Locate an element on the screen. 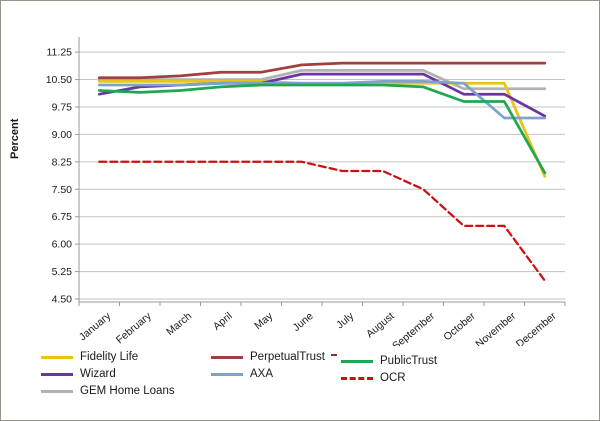  legend-item-perpetualtrust: PerpetualTrust is located at coordinates (268, 357).